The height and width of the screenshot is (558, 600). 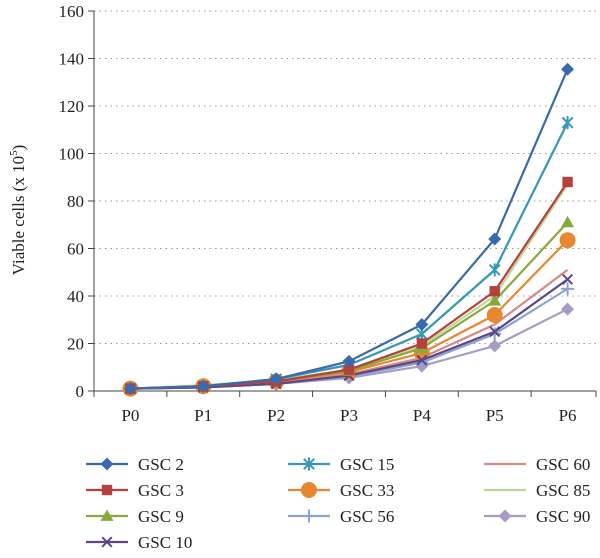 I want to click on legend-entry-gsc-15: GSC 15, so click(x=341, y=464).